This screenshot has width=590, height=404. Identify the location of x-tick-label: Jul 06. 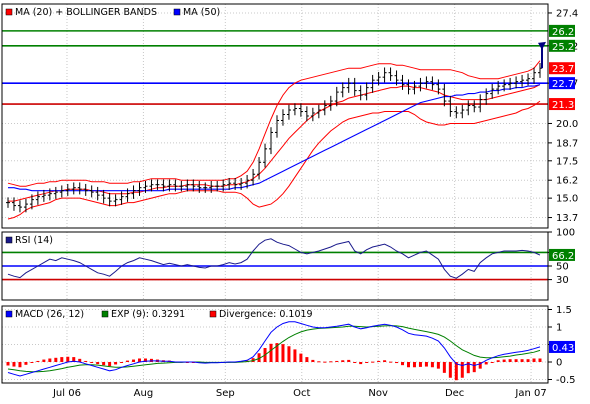
(66, 393).